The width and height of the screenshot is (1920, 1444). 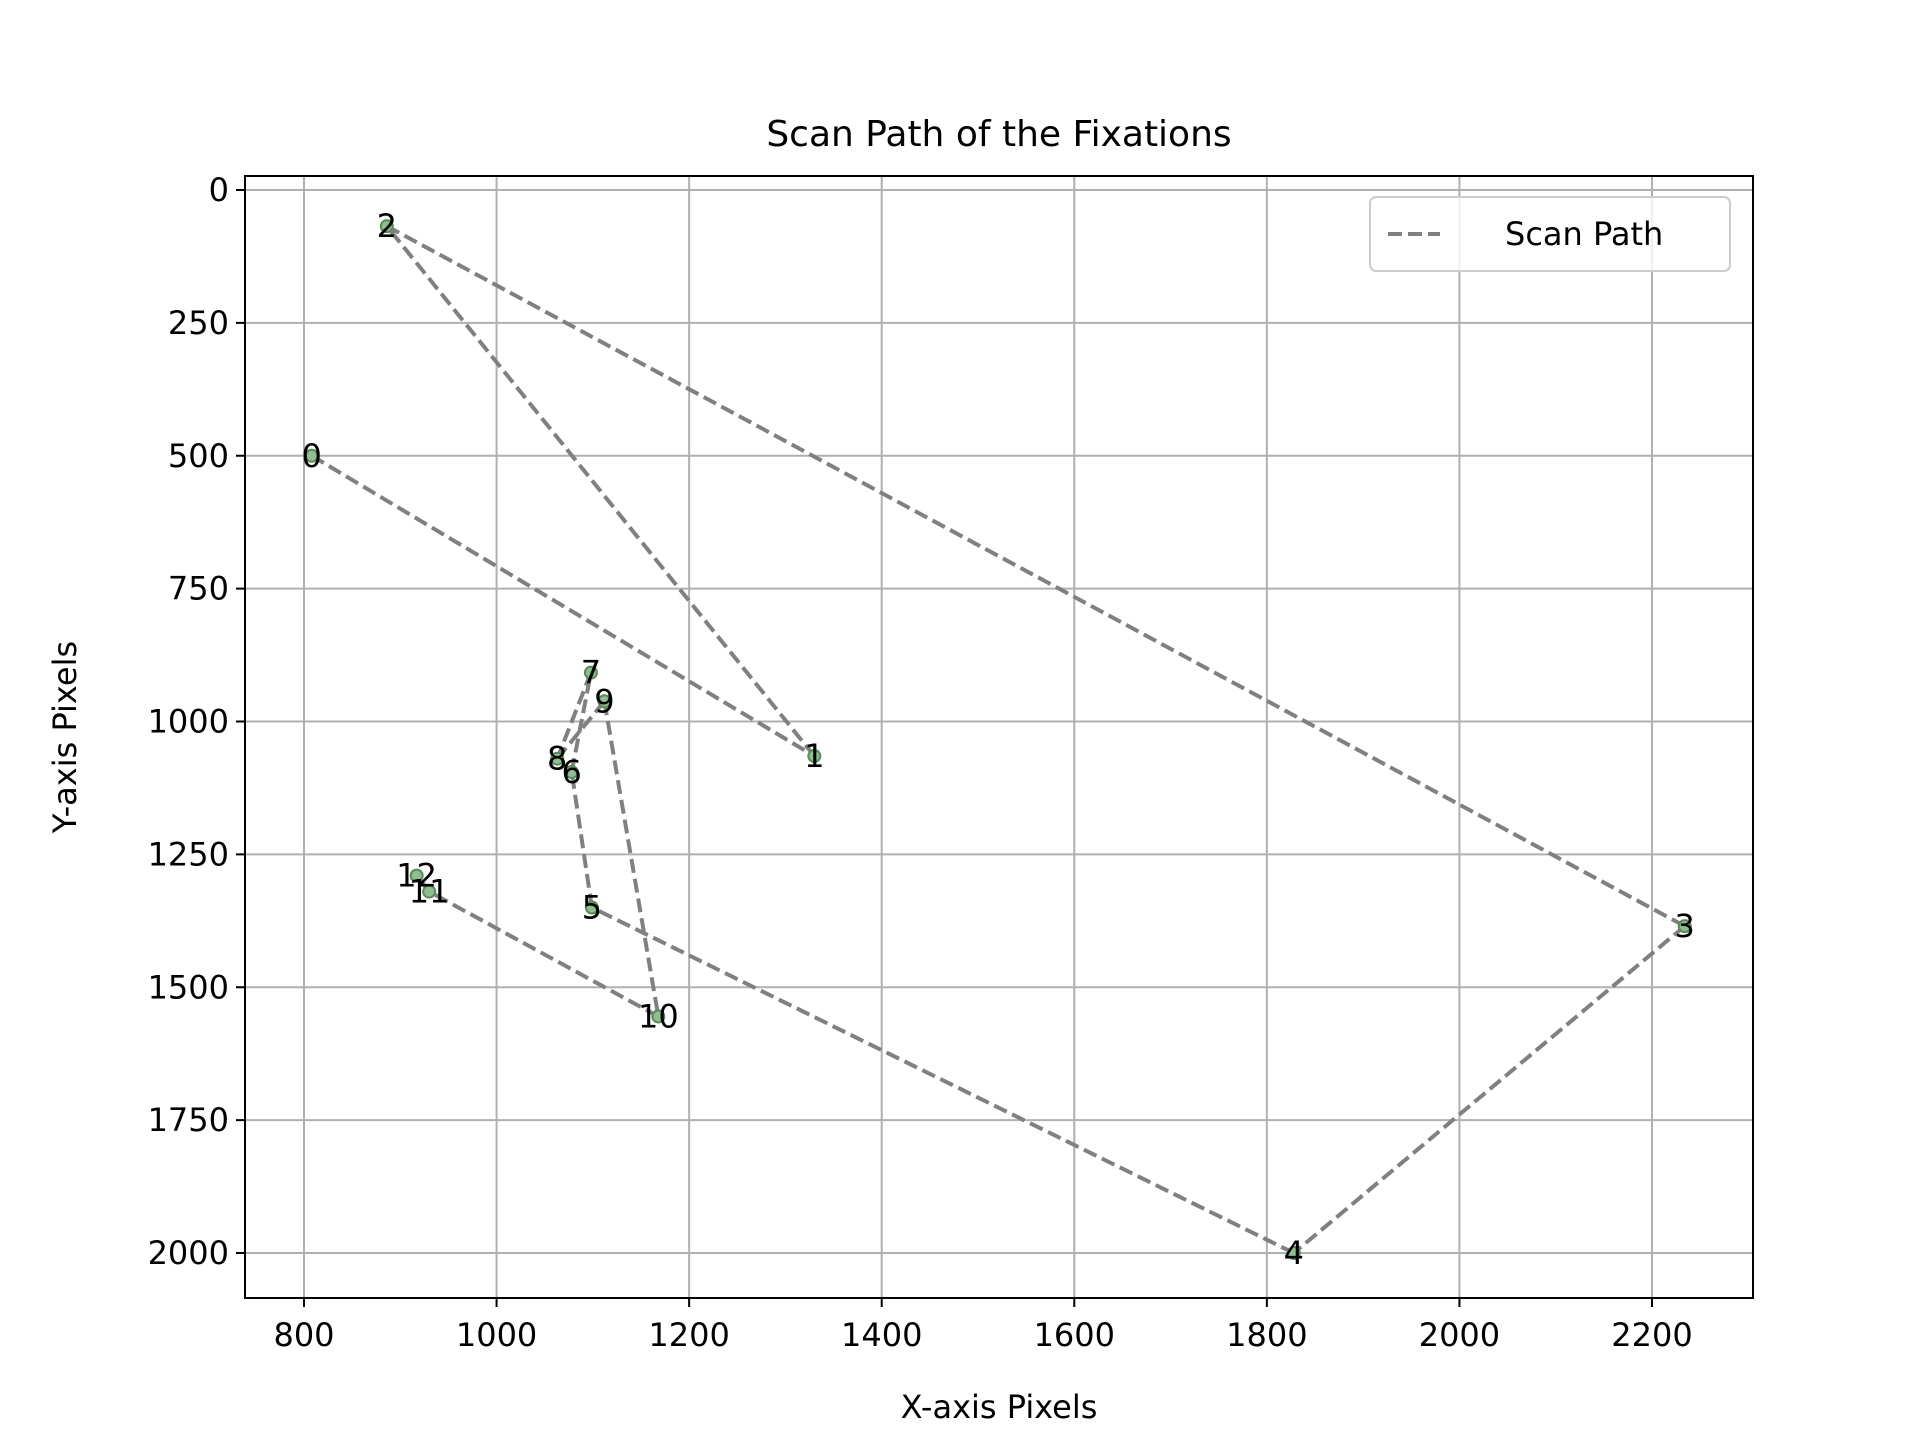 What do you see at coordinates (188, 854) in the screenshot?
I see `y-tick-label: 1250` at bounding box center [188, 854].